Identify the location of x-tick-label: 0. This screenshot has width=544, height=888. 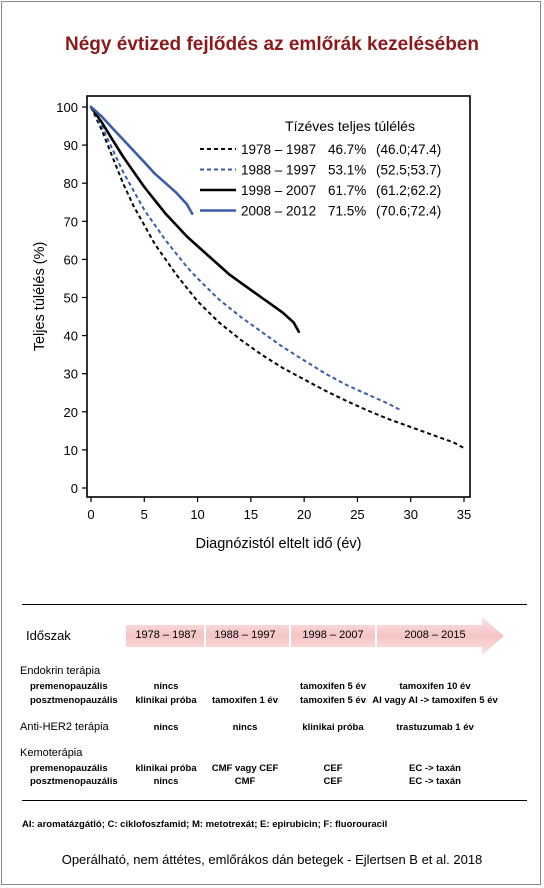
(90, 514).